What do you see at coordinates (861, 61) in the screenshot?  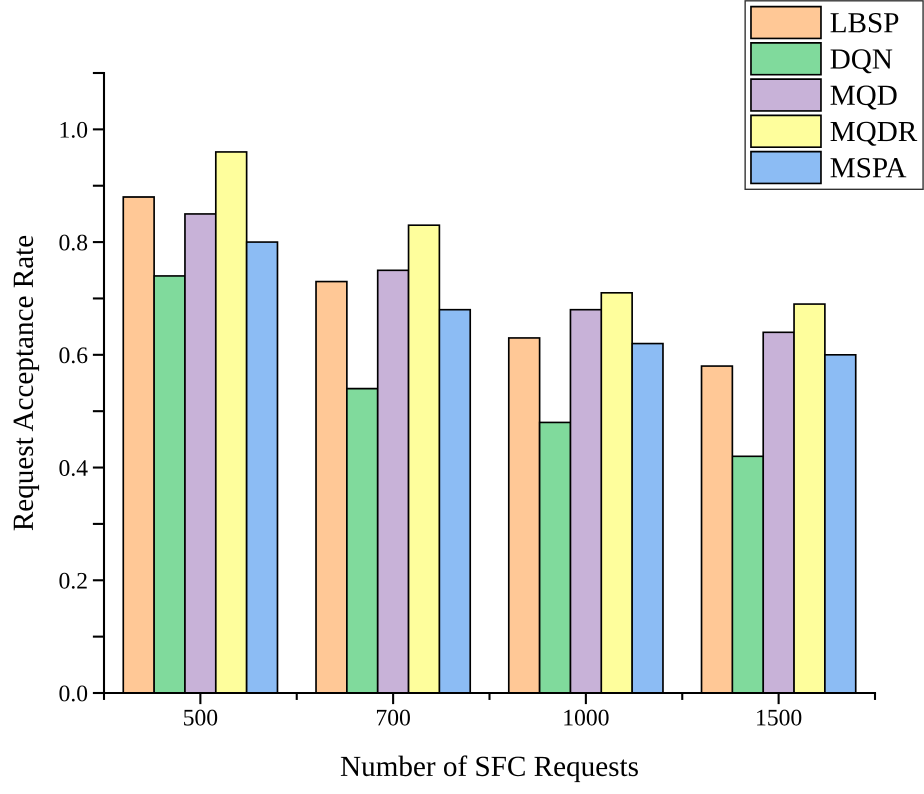 I see `legend-label: DQN` at bounding box center [861, 61].